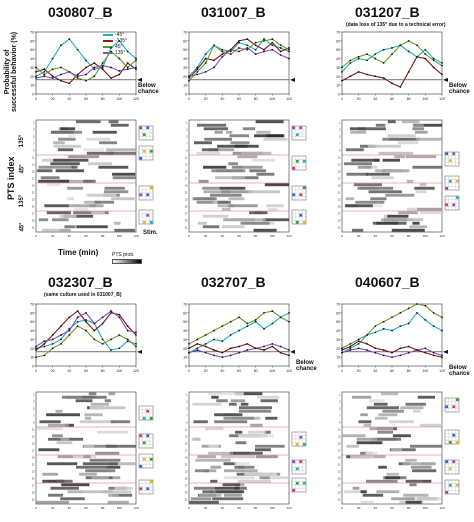  What do you see at coordinates (387, 12) in the screenshot?
I see `panel-title-3: 031207_B` at bounding box center [387, 12].